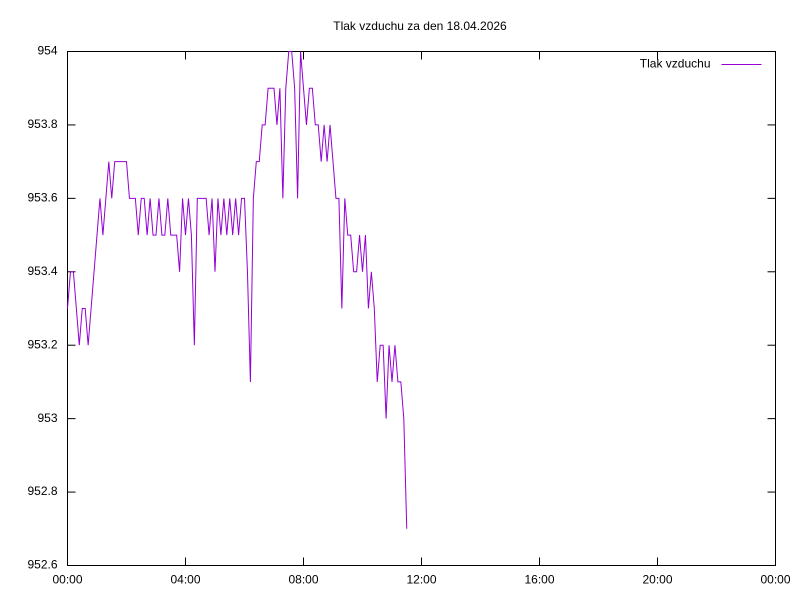  I want to click on y-tick-label: 953.4, so click(42, 271).